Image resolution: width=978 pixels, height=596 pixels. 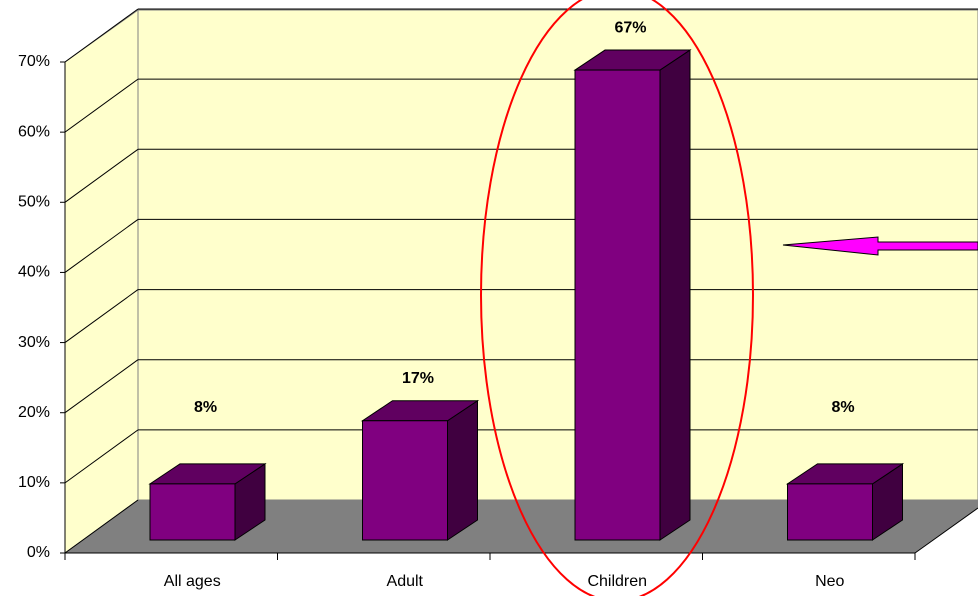 I want to click on value-label: 17%, so click(x=418, y=378).